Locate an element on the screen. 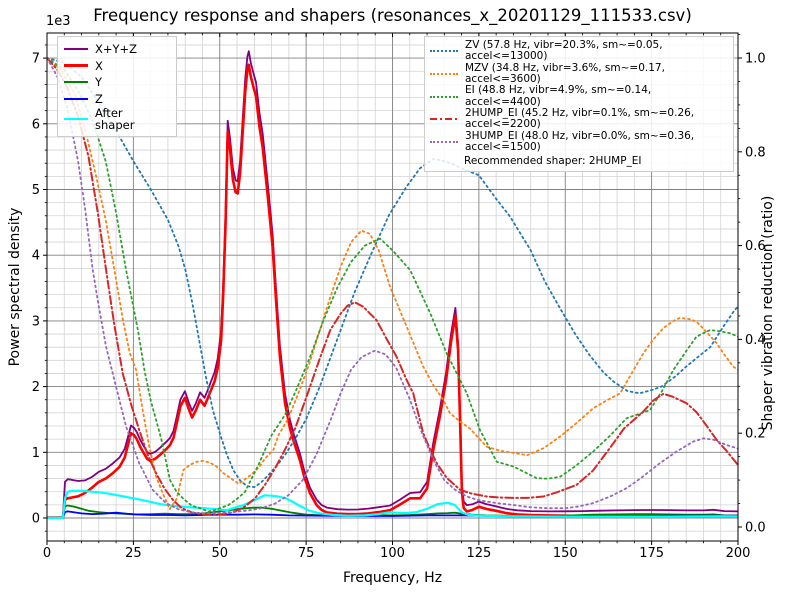 Image resolution: width=800 pixels, height=600 pixels. legend-label: X+Y+Z is located at coordinates (116, 49).